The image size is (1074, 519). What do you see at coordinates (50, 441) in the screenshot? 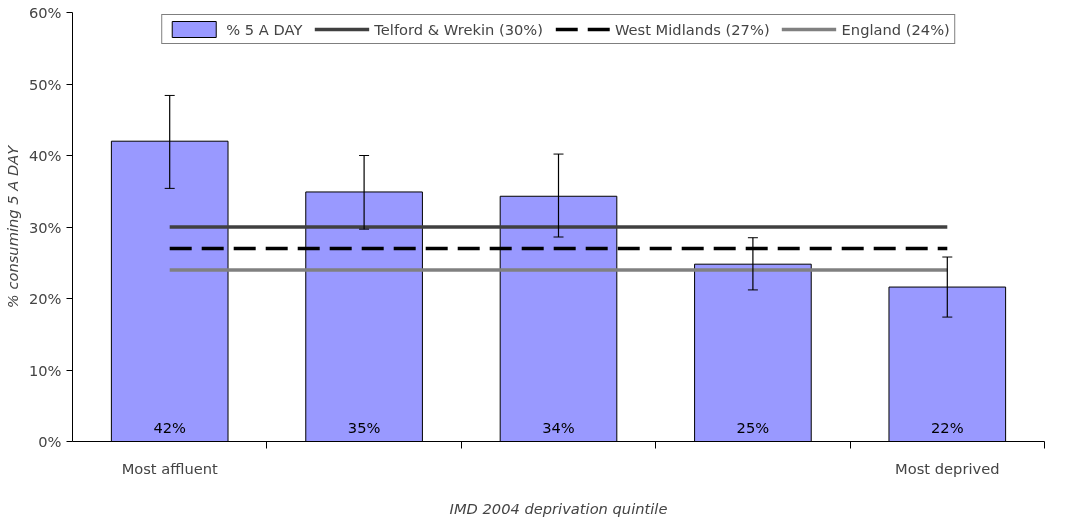
I see `y-tick-label: 0%` at bounding box center [50, 441].